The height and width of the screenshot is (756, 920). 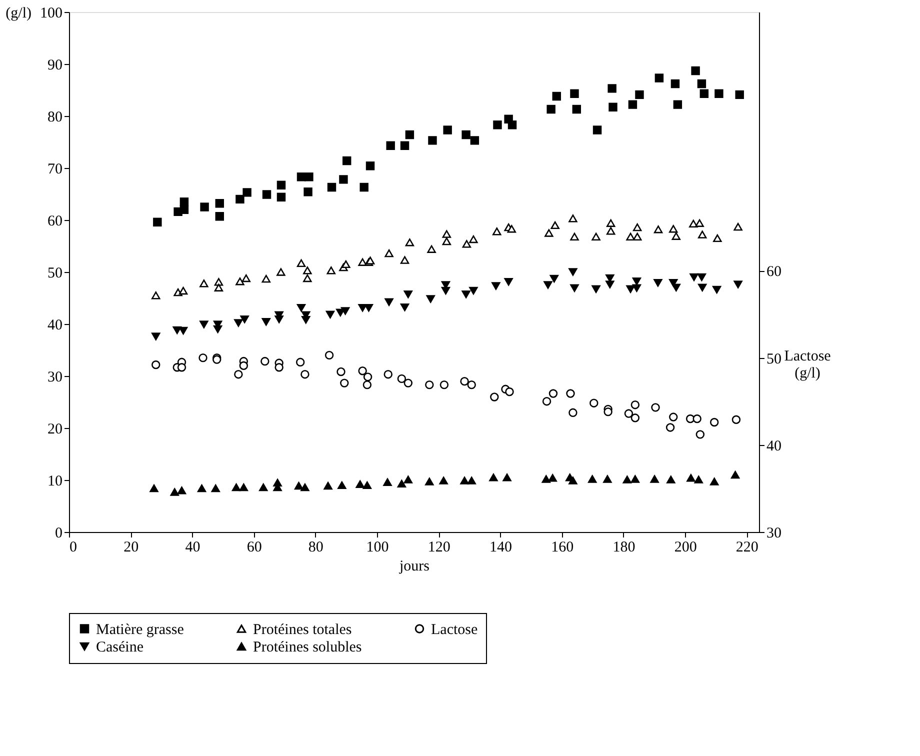 What do you see at coordinates (55, 482) in the screenshot?
I see `y-tick-label: 10` at bounding box center [55, 482].